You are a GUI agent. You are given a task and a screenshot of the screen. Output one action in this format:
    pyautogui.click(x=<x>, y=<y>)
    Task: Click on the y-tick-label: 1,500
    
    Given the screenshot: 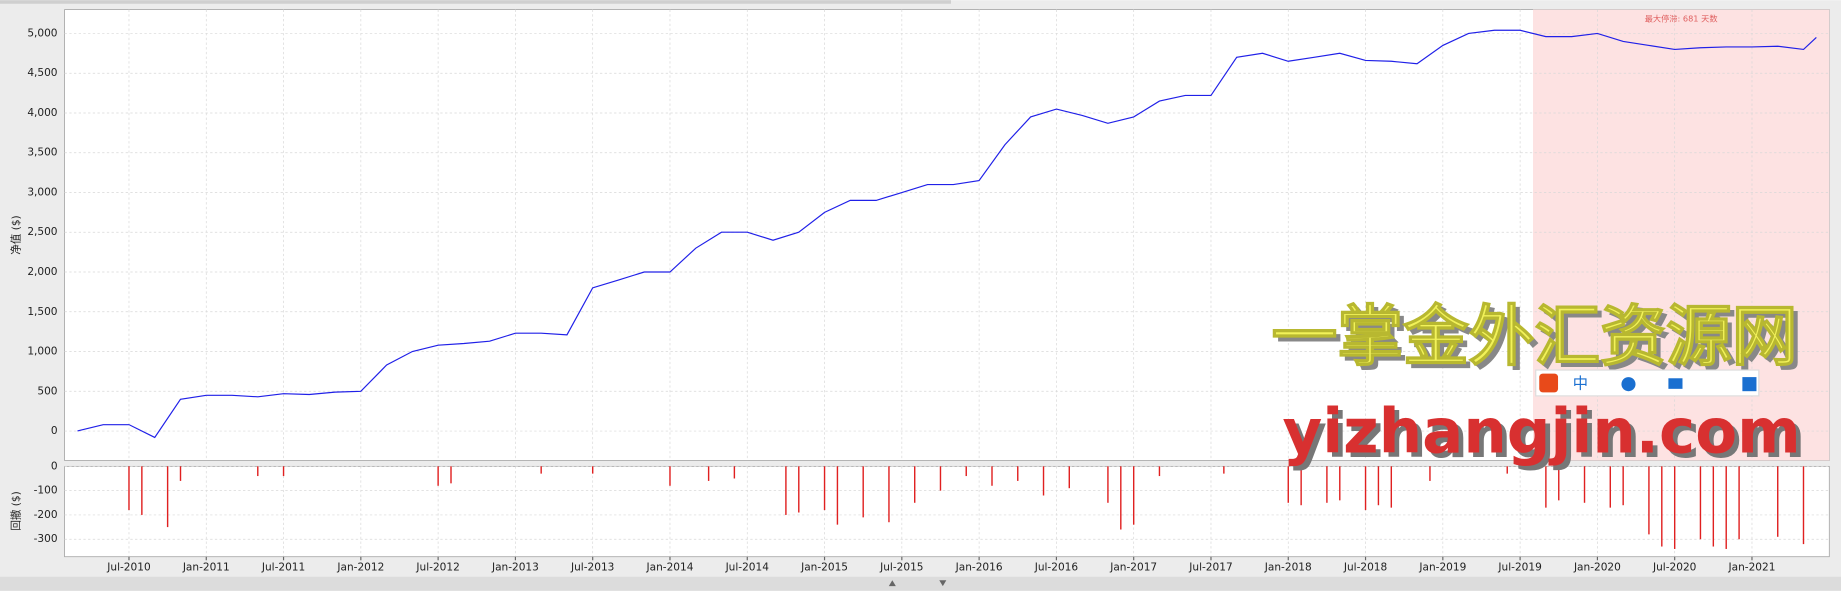 What is the action you would take?
    pyautogui.click(x=42, y=312)
    